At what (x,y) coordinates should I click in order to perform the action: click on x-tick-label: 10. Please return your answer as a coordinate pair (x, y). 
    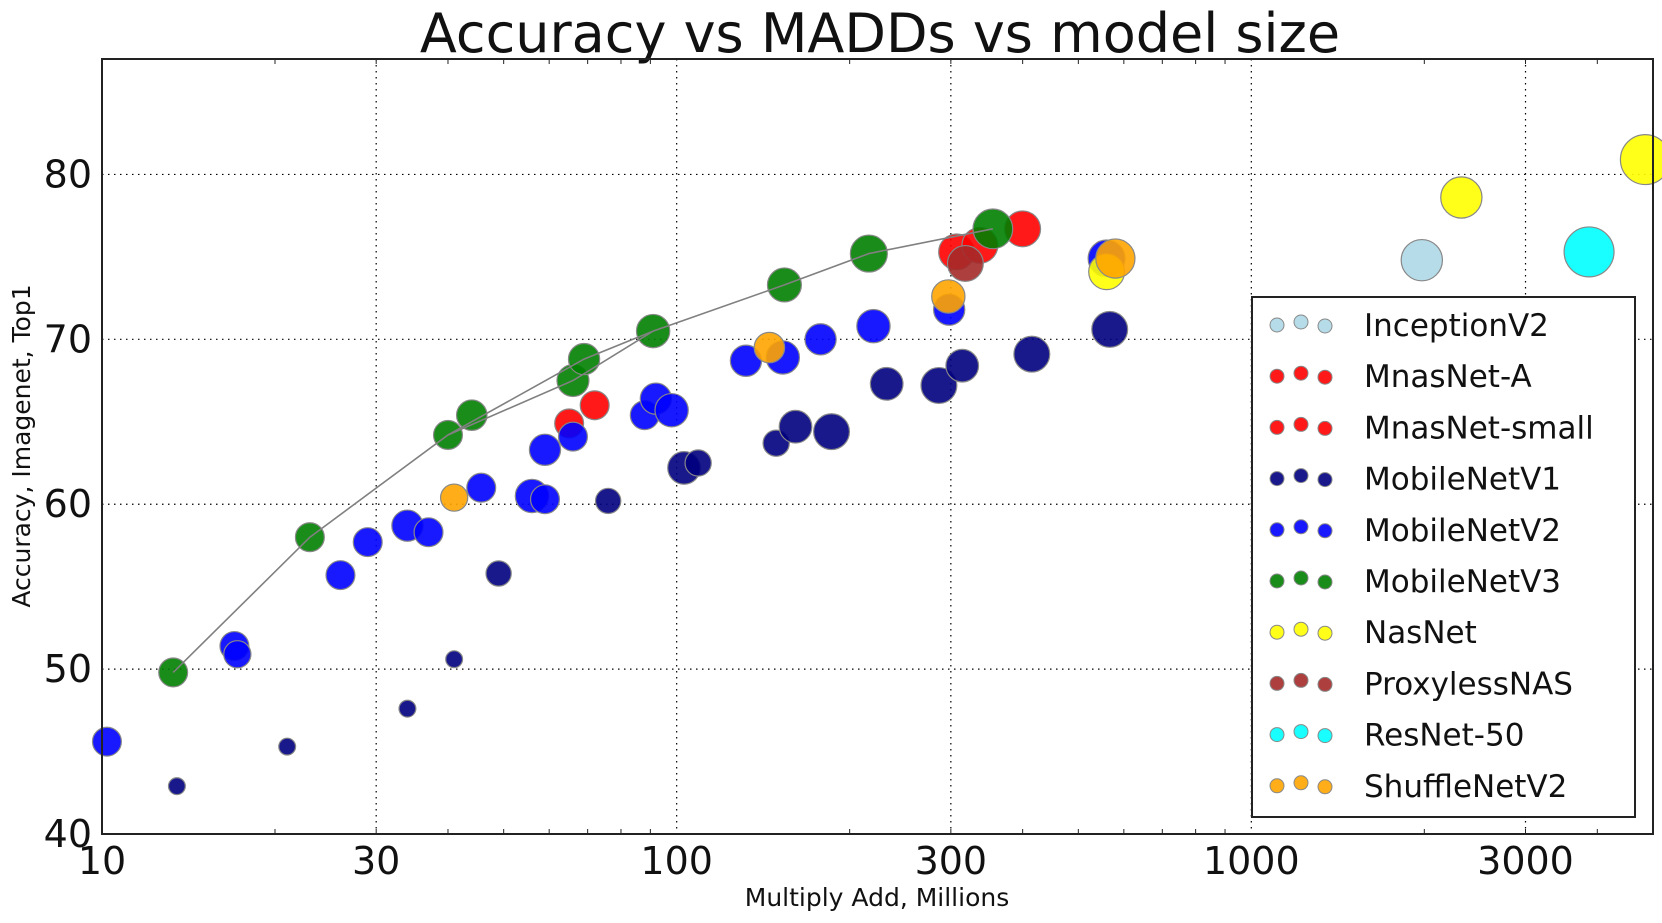
    Looking at the image, I should click on (102, 861).